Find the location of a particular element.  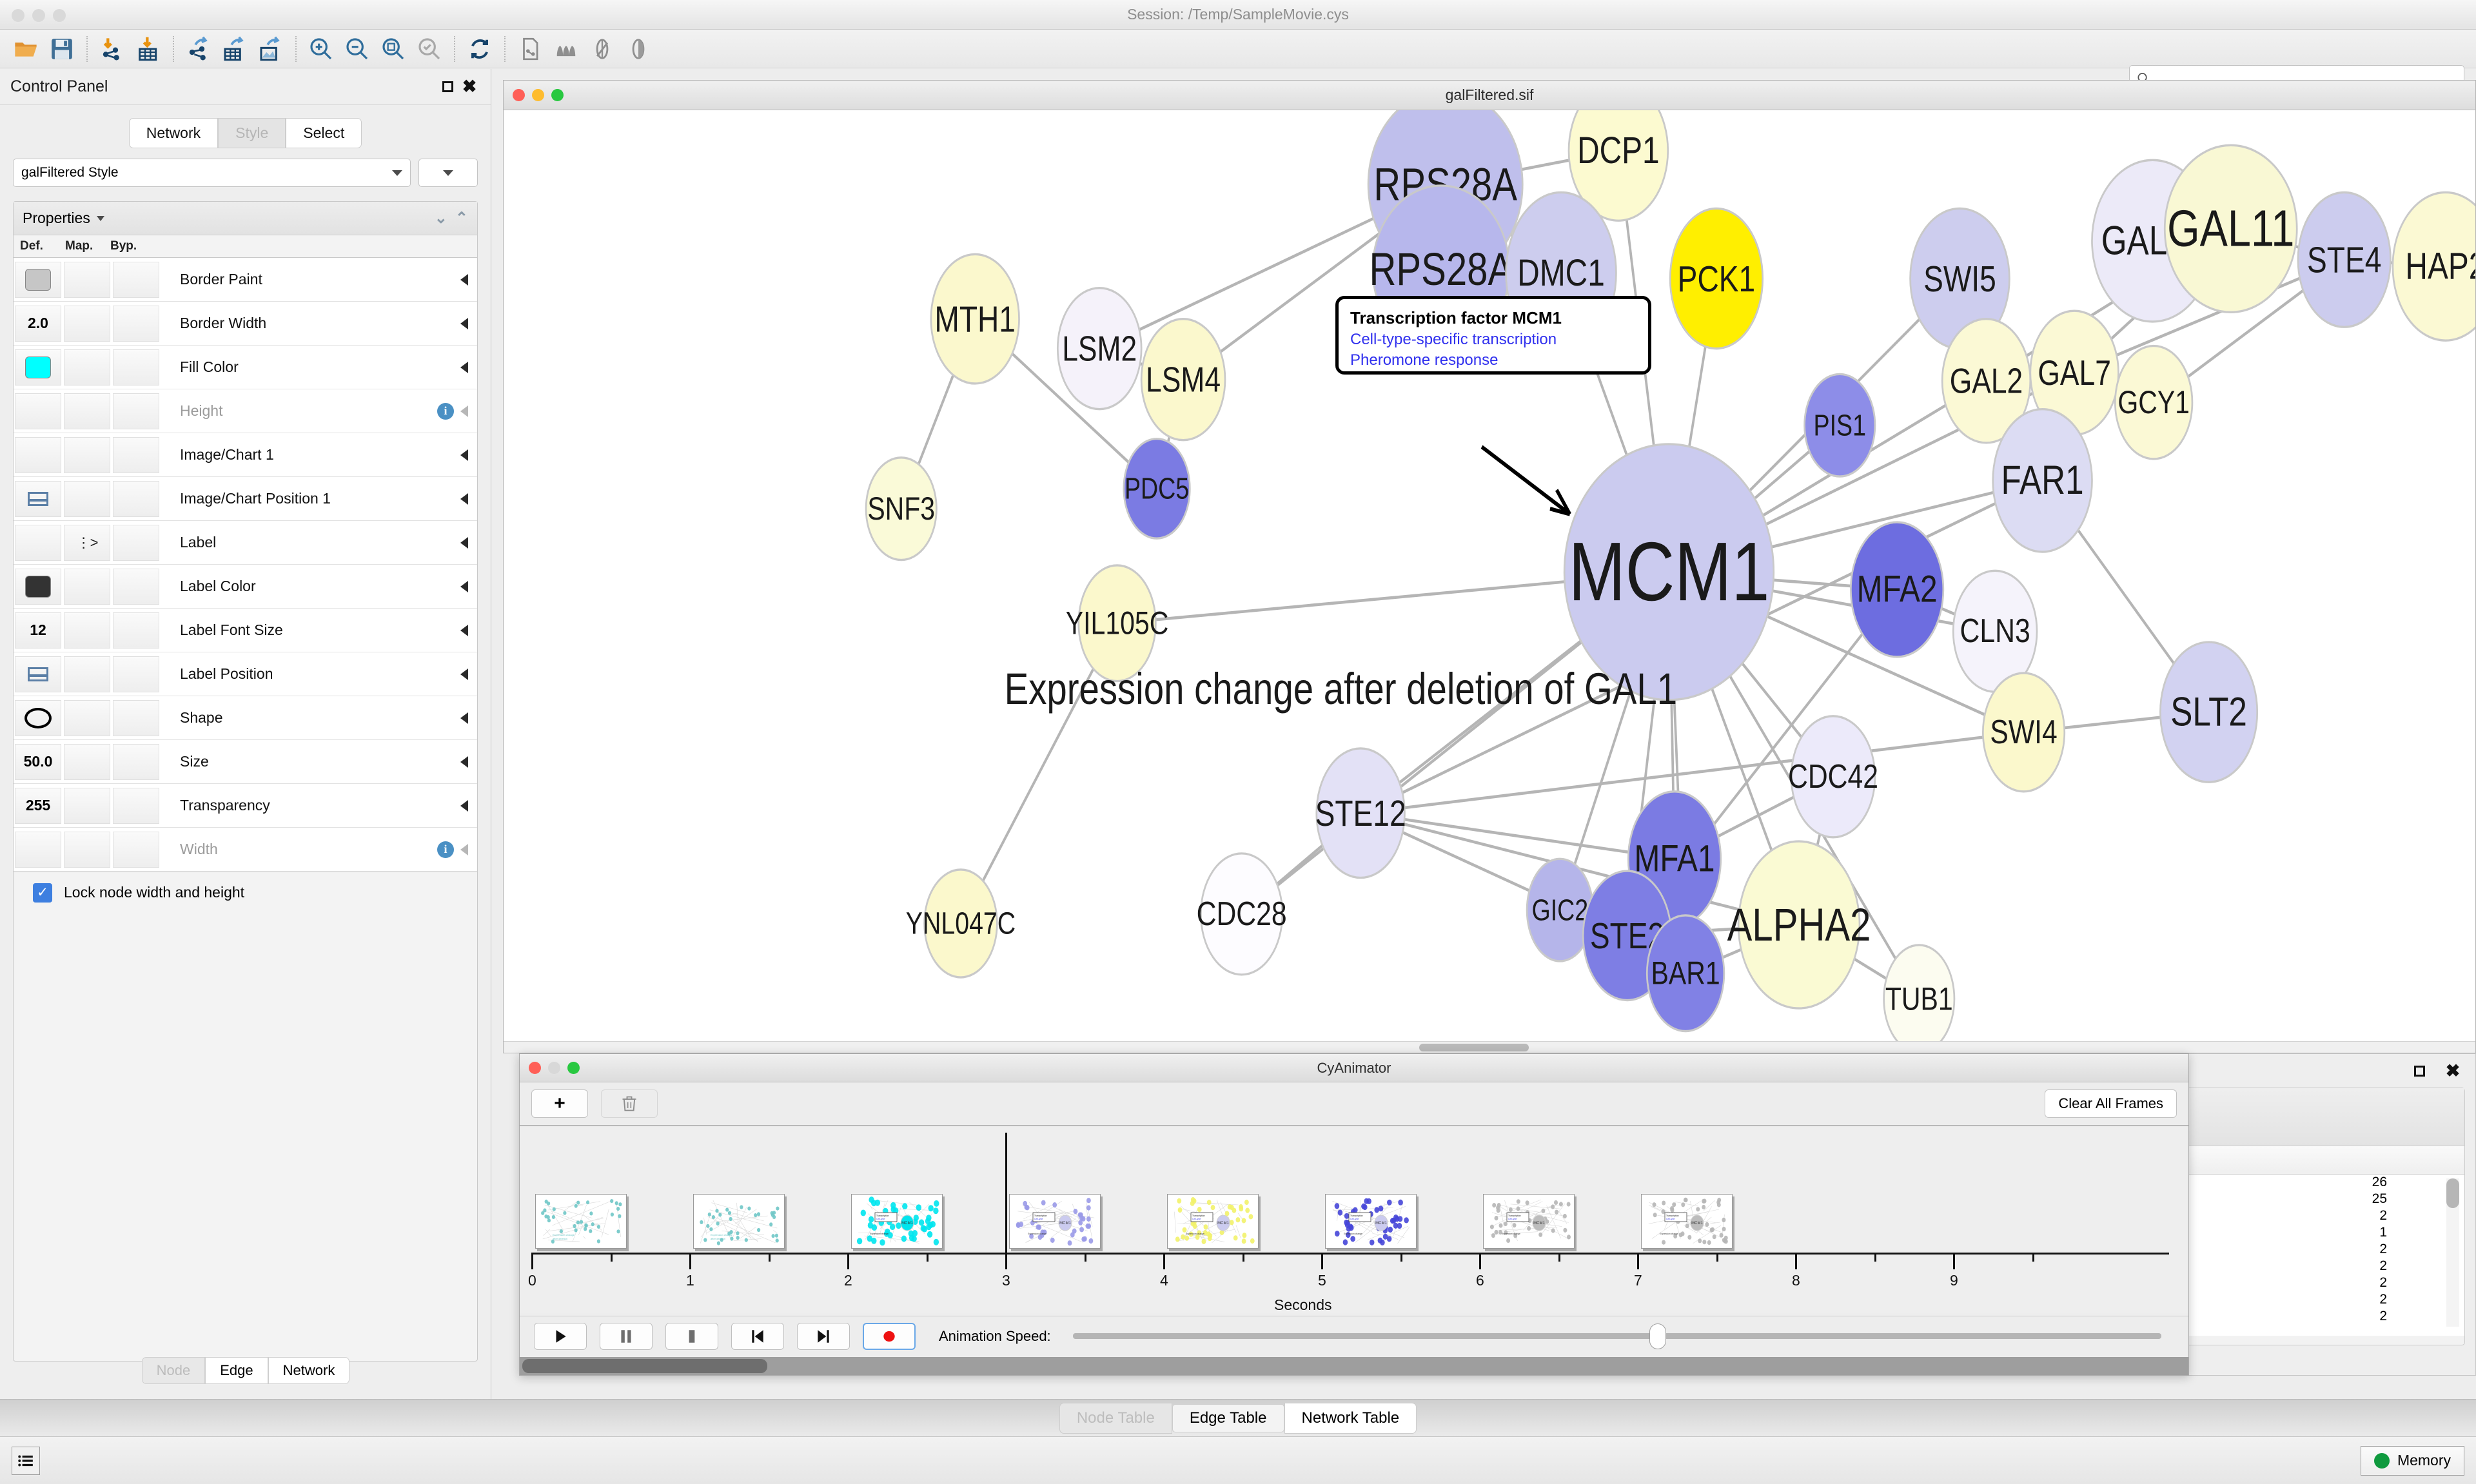

network-node: TUB1 is located at coordinates (1919, 998).